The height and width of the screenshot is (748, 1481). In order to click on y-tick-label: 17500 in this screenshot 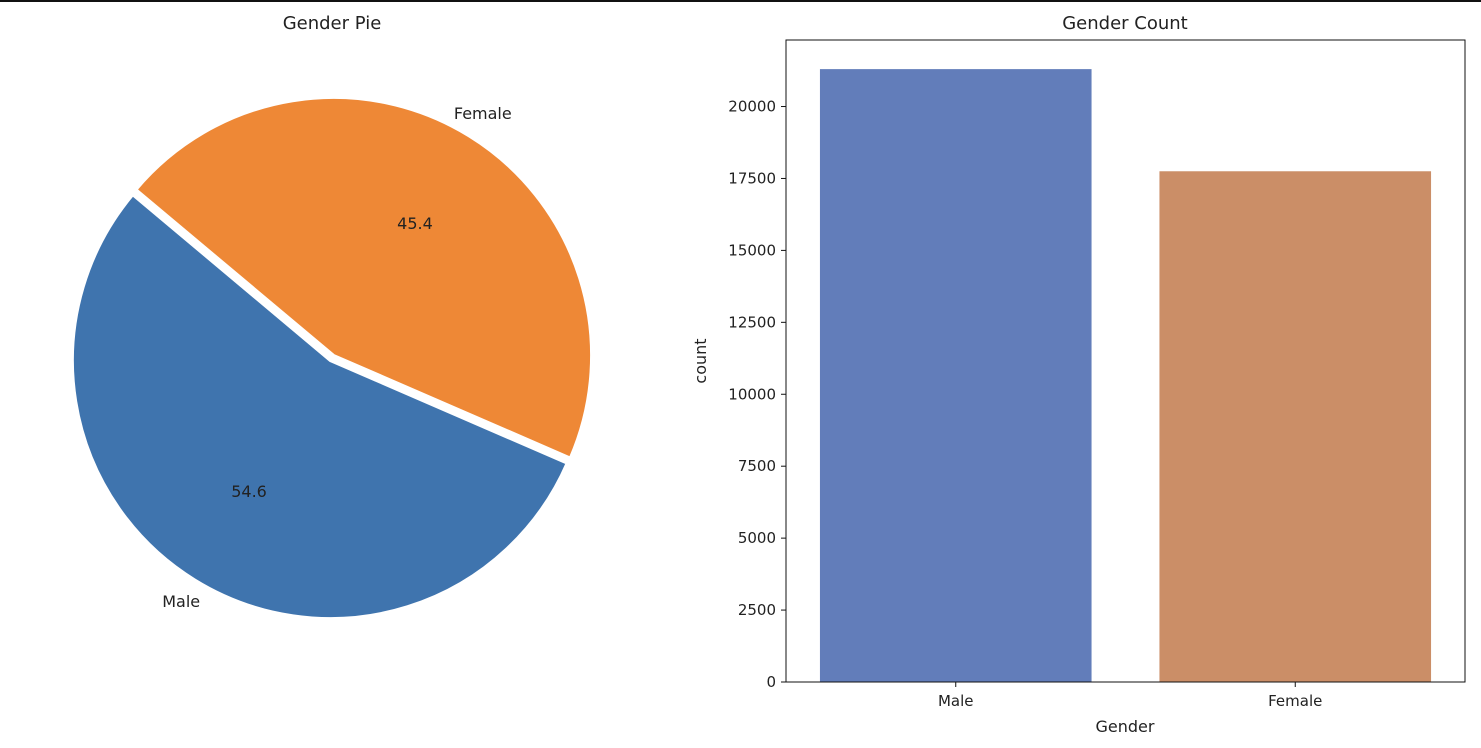, I will do `click(752, 178)`.